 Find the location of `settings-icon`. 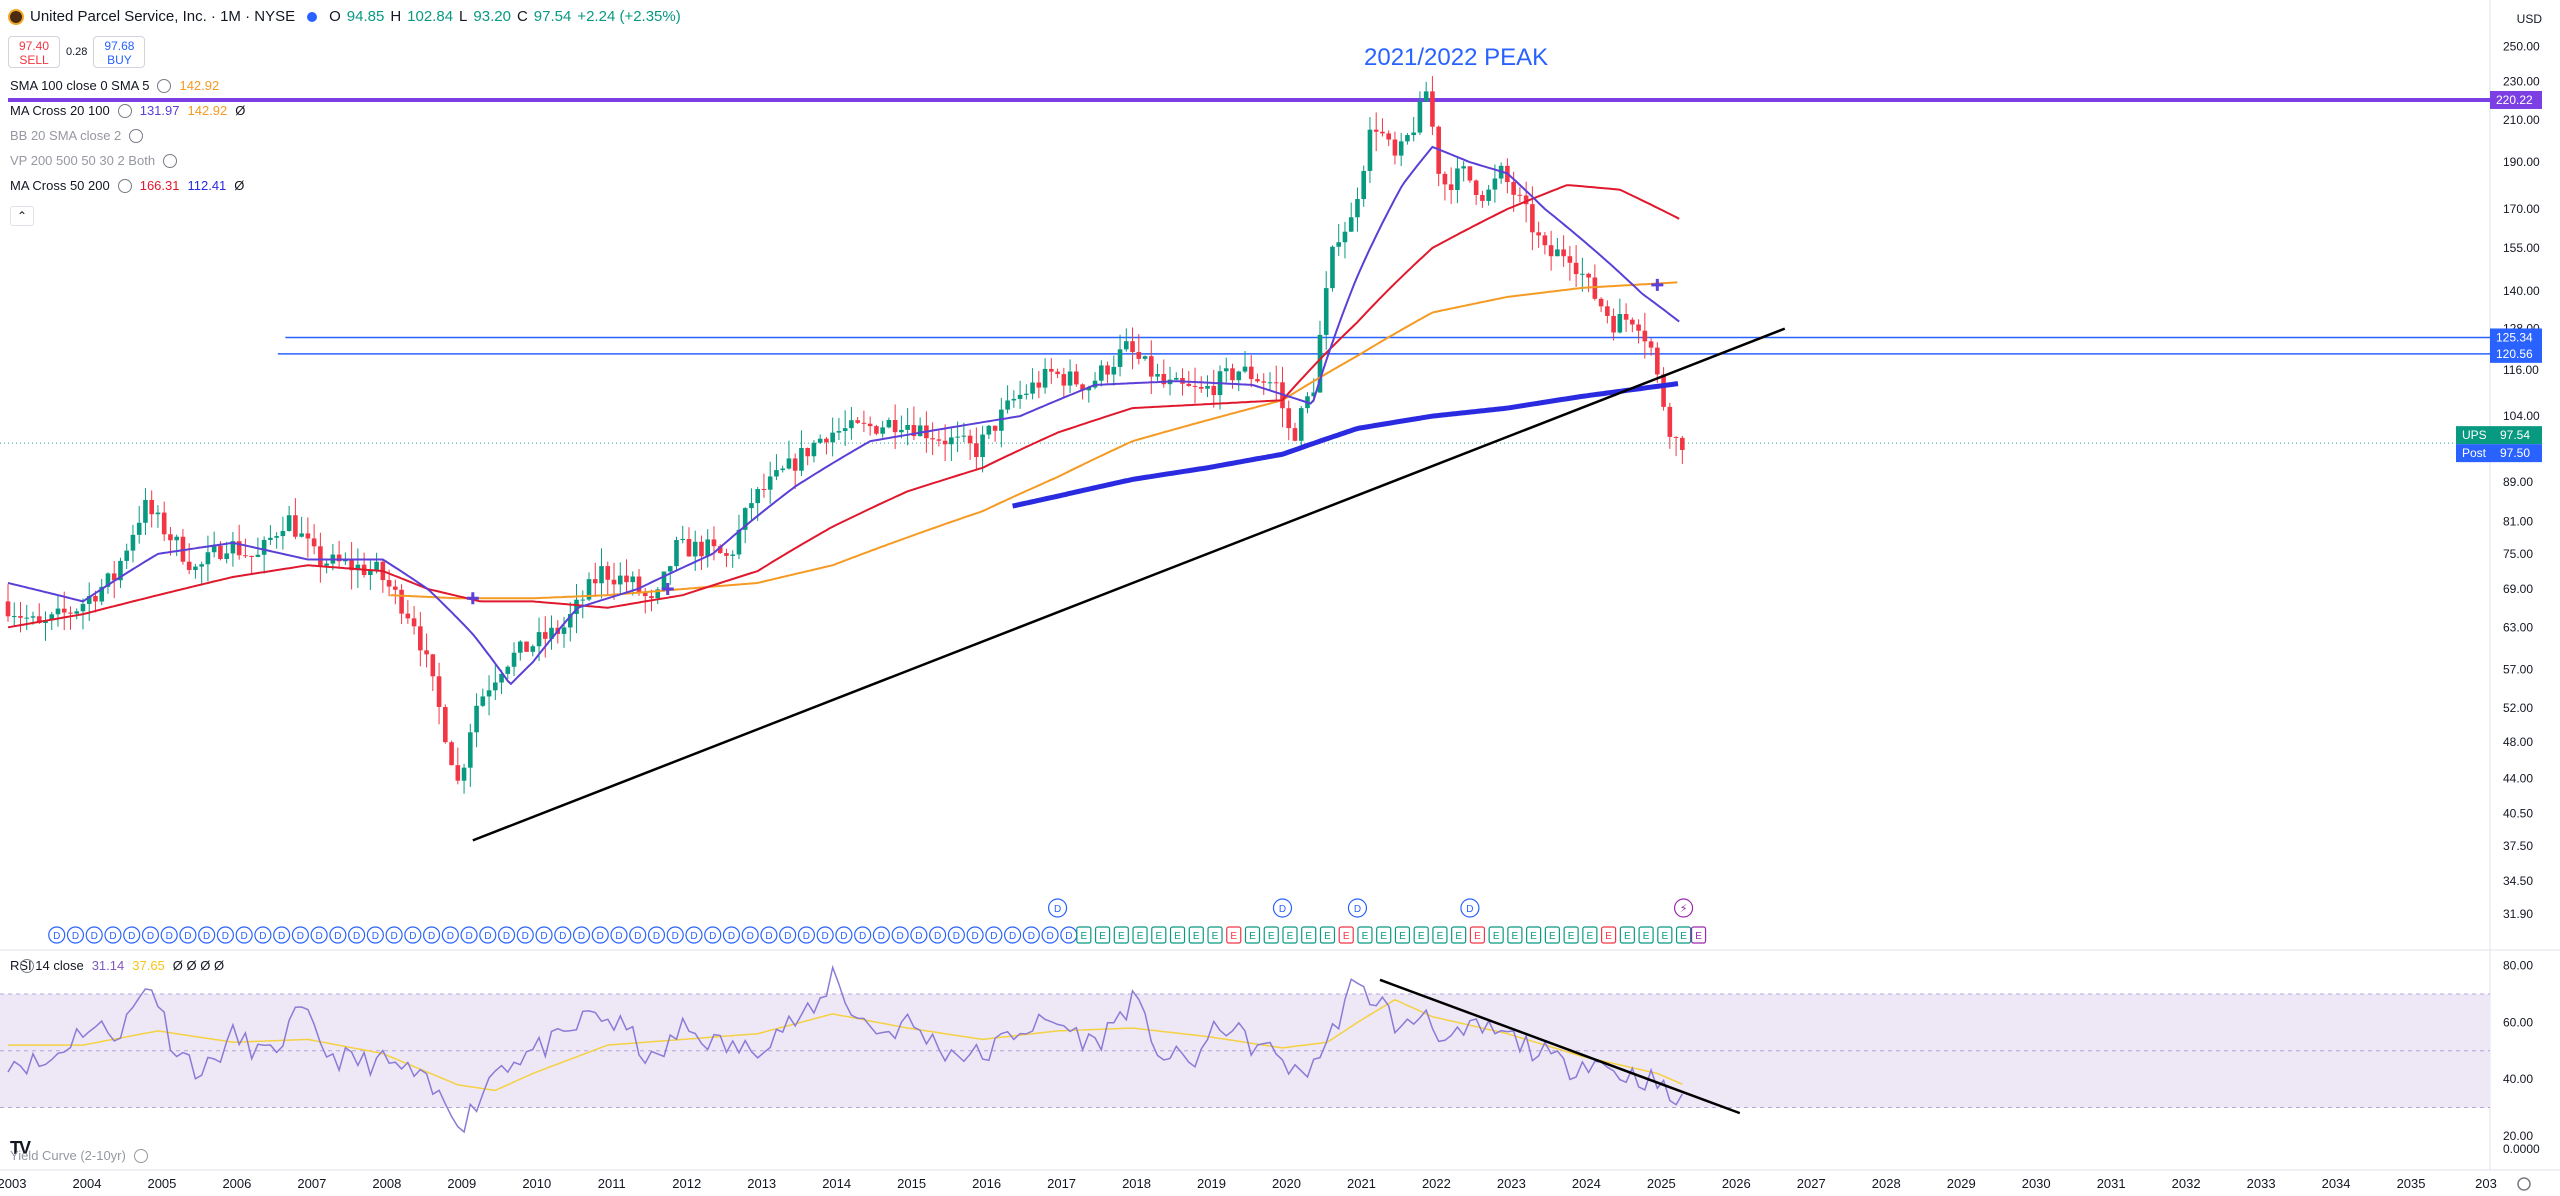

settings-icon is located at coordinates (124, 185).